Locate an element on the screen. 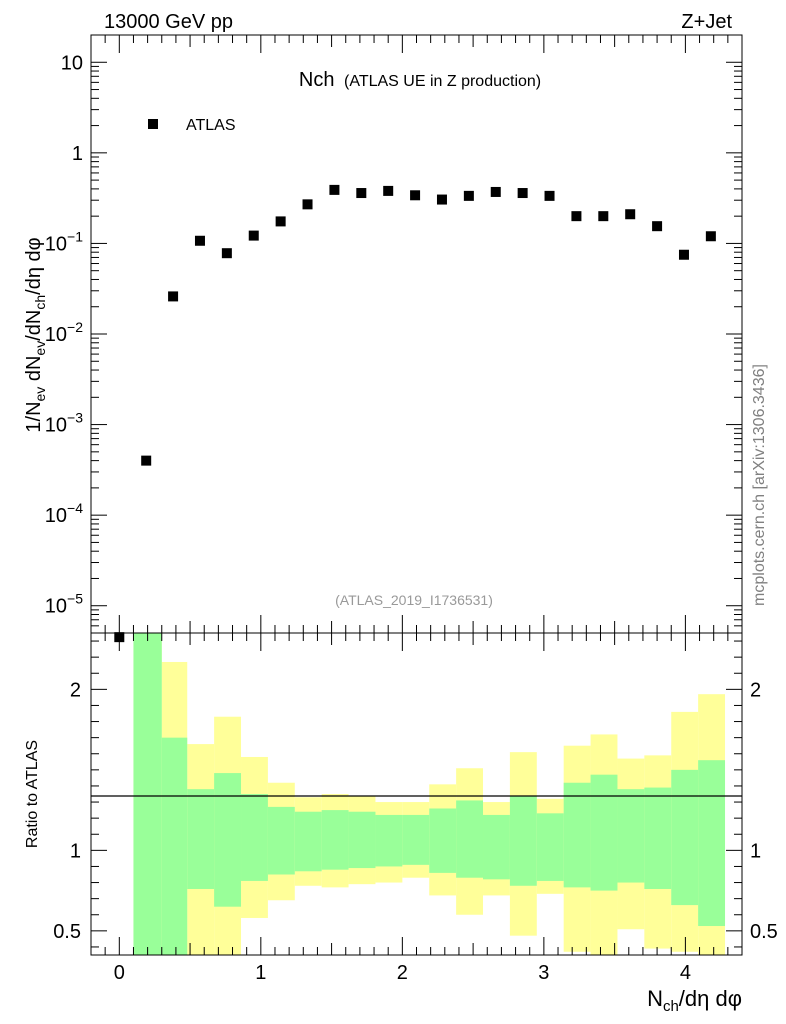 Image resolution: width=786 pixels, height=1024 pixels. y-tick-label: 10⁻³ is located at coordinates (64, 423).